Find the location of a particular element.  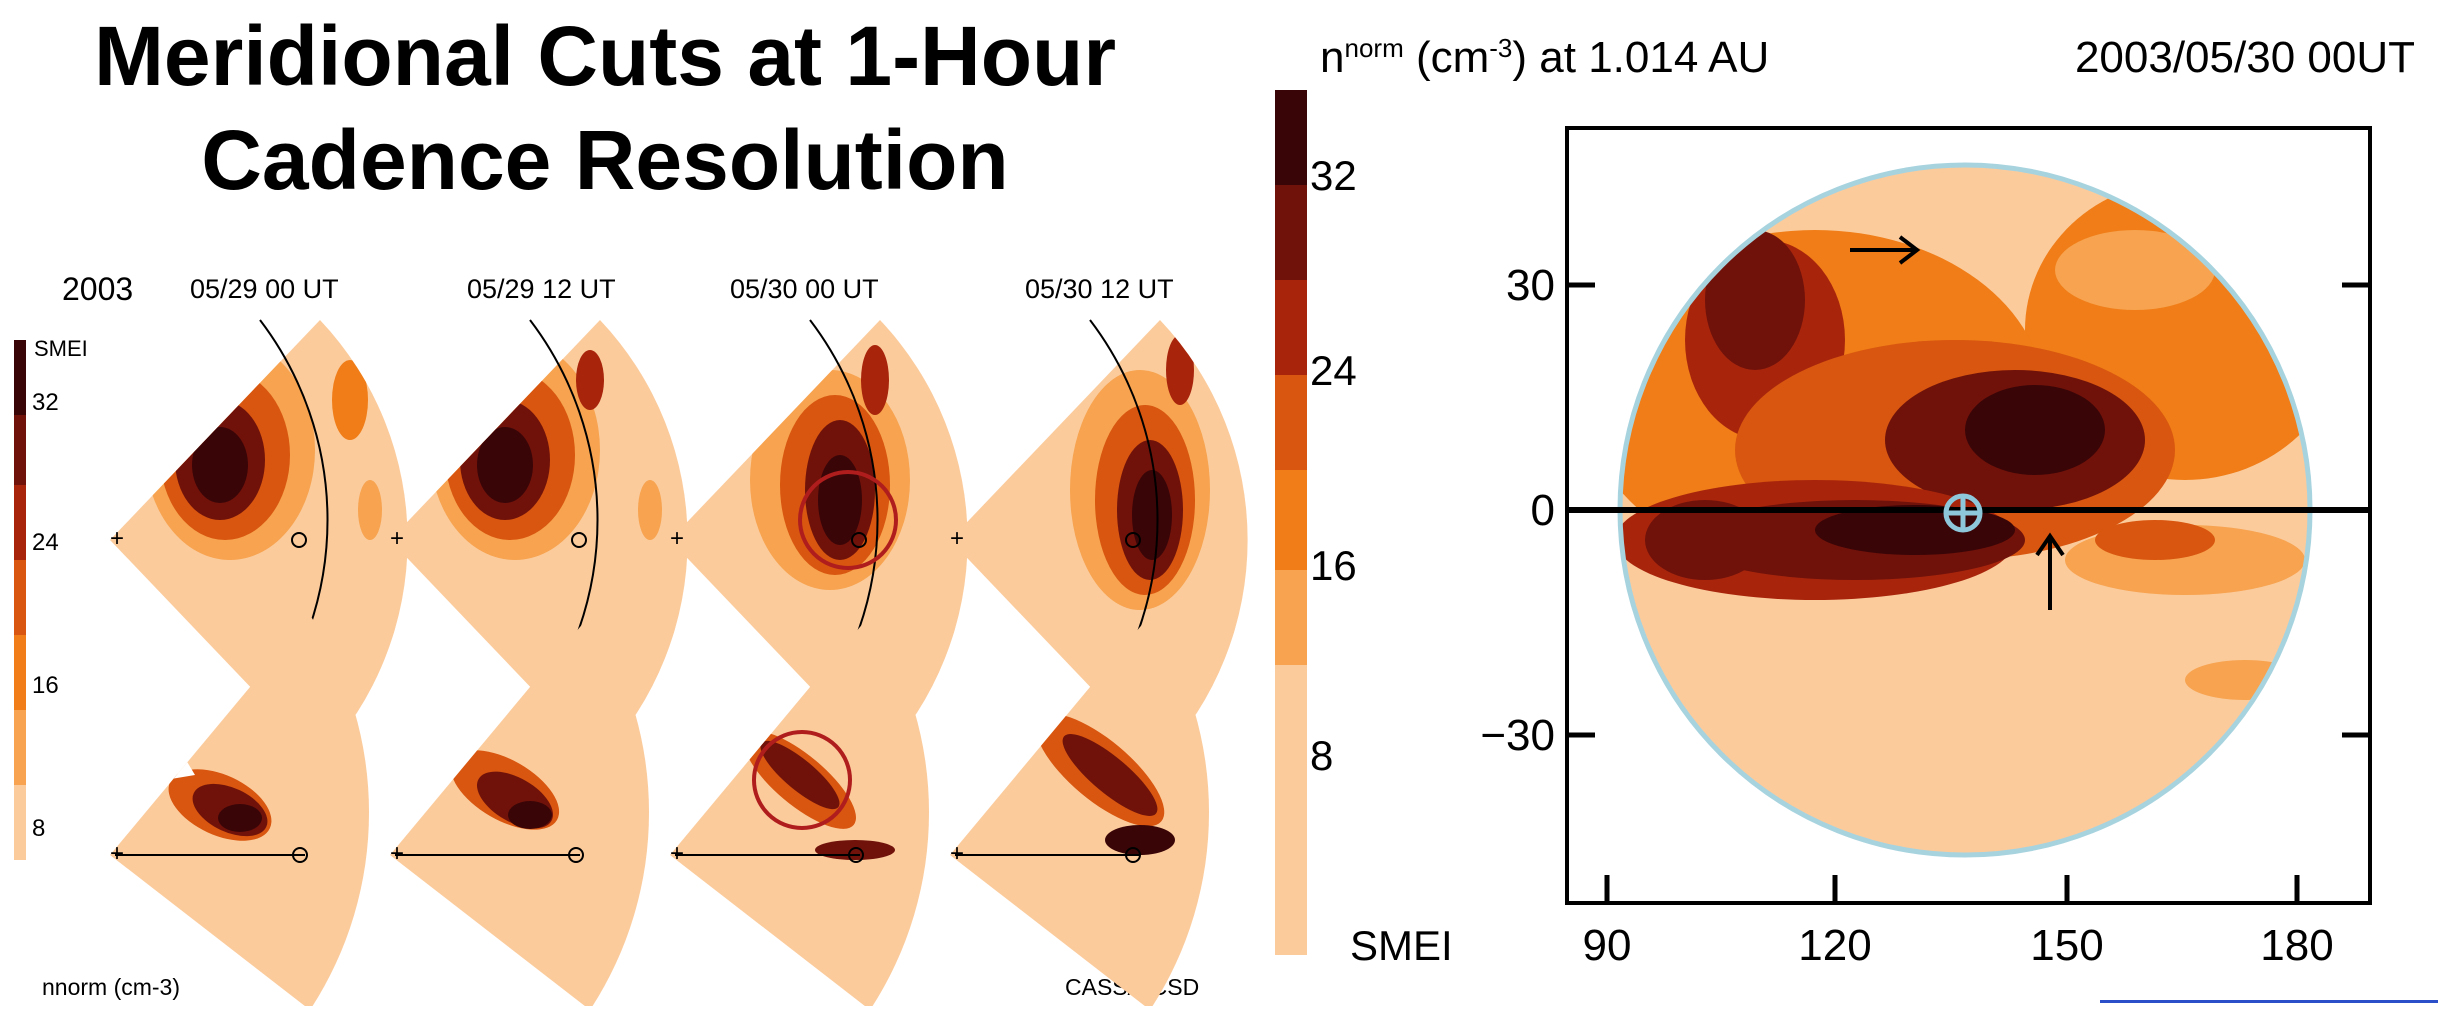

y-tick-minus-30: −30 is located at coordinates (1517, 735).